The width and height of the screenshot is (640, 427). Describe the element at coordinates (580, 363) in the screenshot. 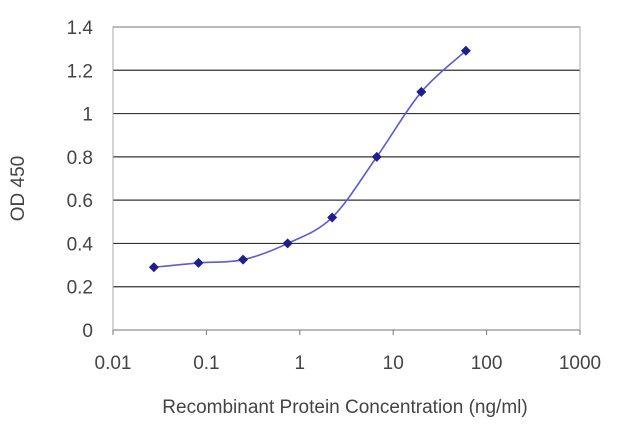

I see `x-tick-label: 1000` at that location.